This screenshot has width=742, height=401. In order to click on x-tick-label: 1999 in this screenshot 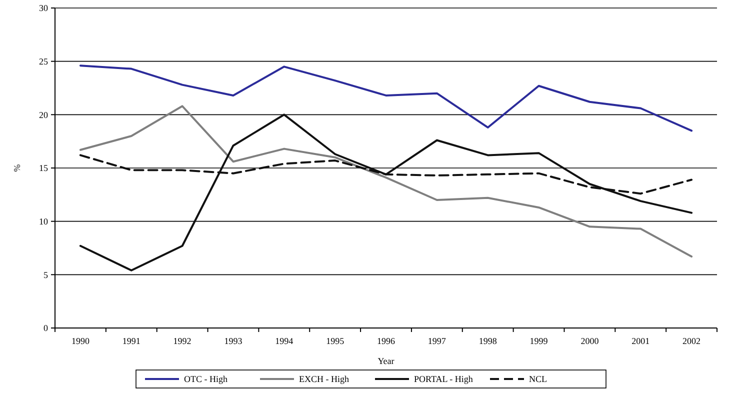, I will do `click(539, 341)`.